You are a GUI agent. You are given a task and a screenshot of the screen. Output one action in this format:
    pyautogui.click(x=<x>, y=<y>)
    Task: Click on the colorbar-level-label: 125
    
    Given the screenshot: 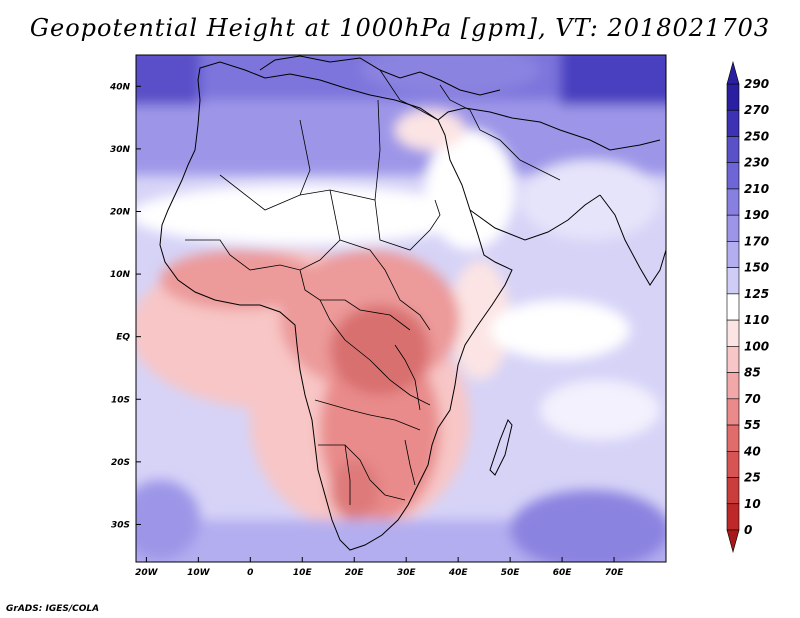 What is the action you would take?
    pyautogui.click(x=756, y=294)
    